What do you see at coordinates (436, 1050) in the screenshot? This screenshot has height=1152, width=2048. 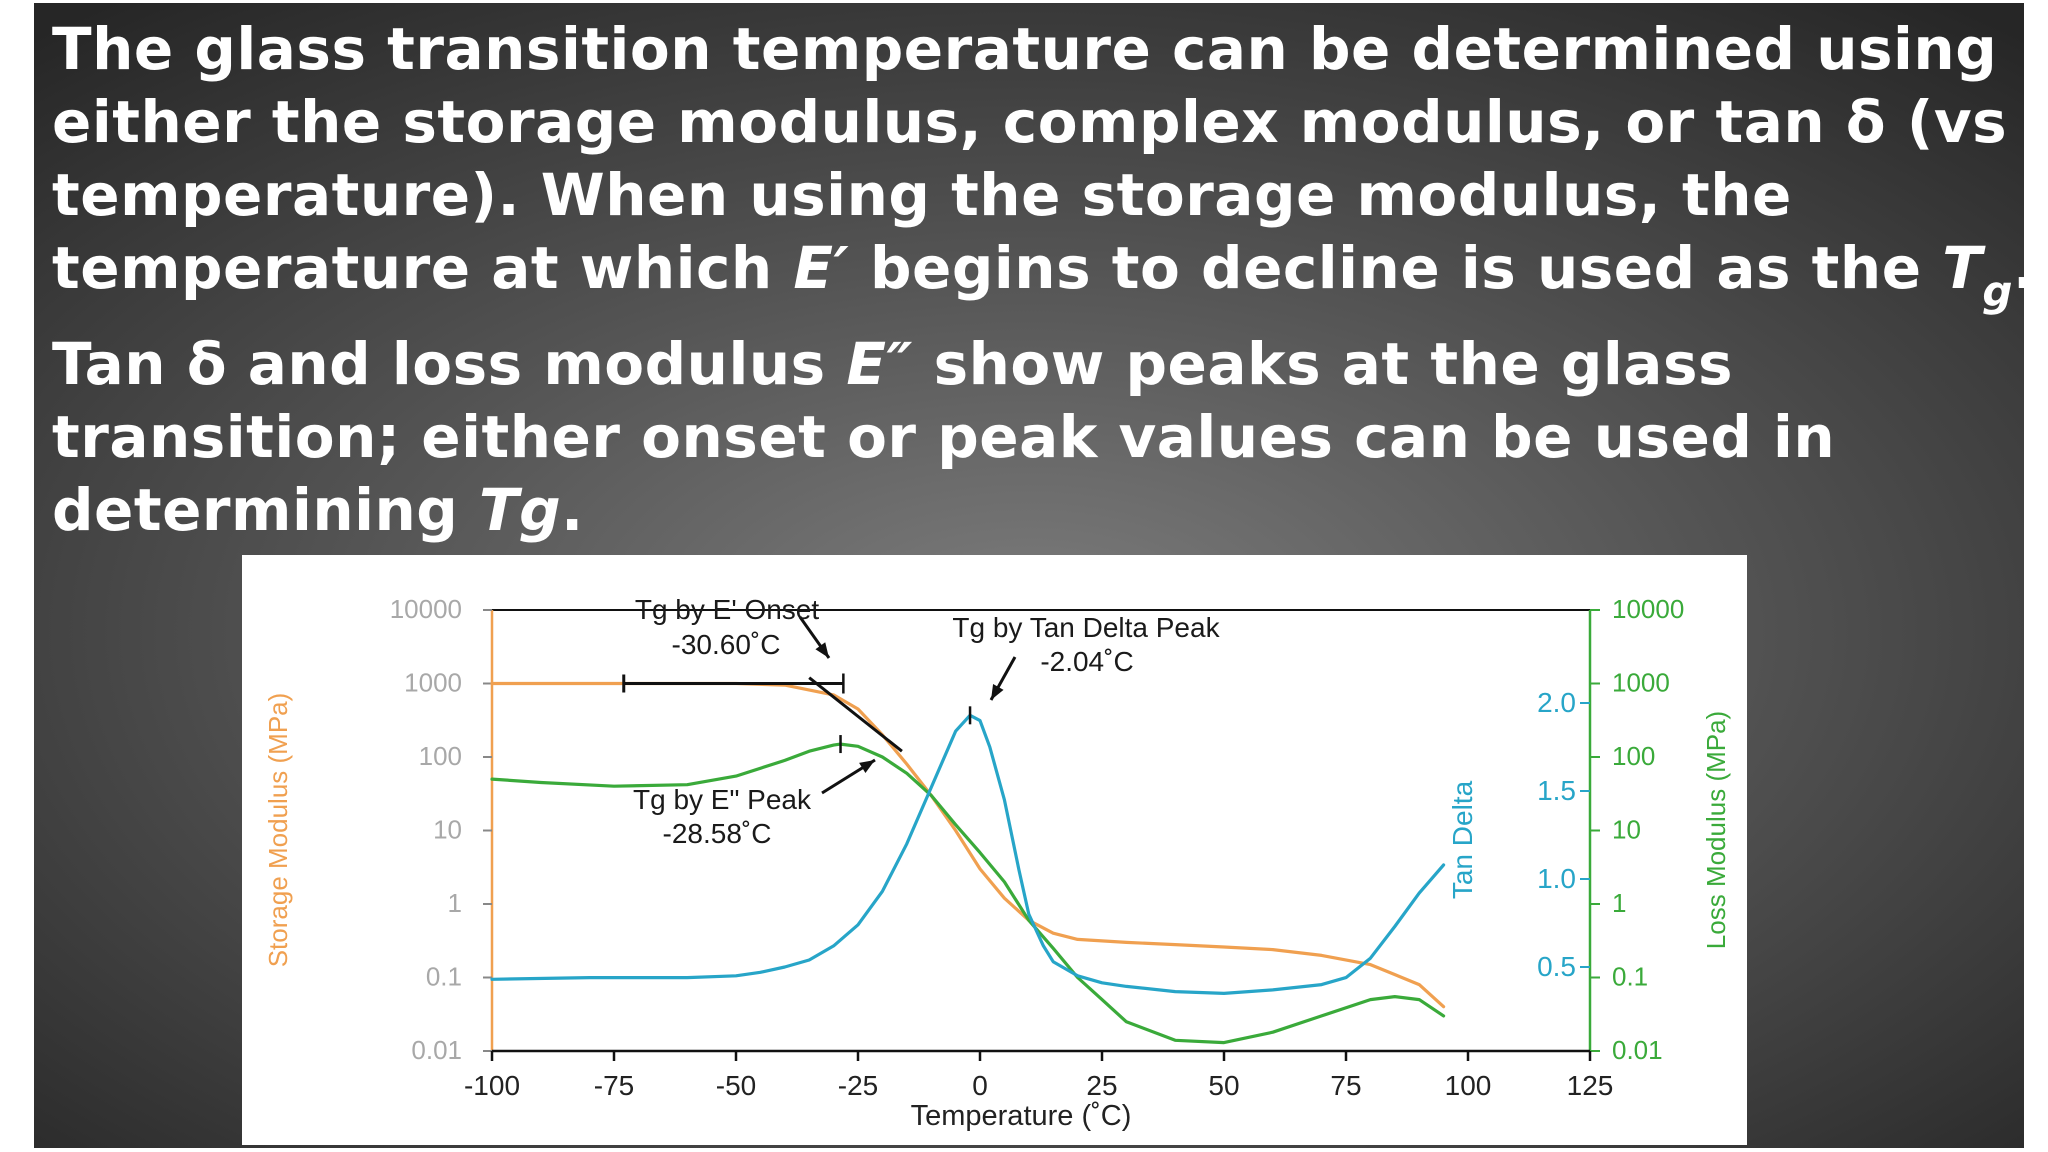 I see `left-tick-label: 0.01` at bounding box center [436, 1050].